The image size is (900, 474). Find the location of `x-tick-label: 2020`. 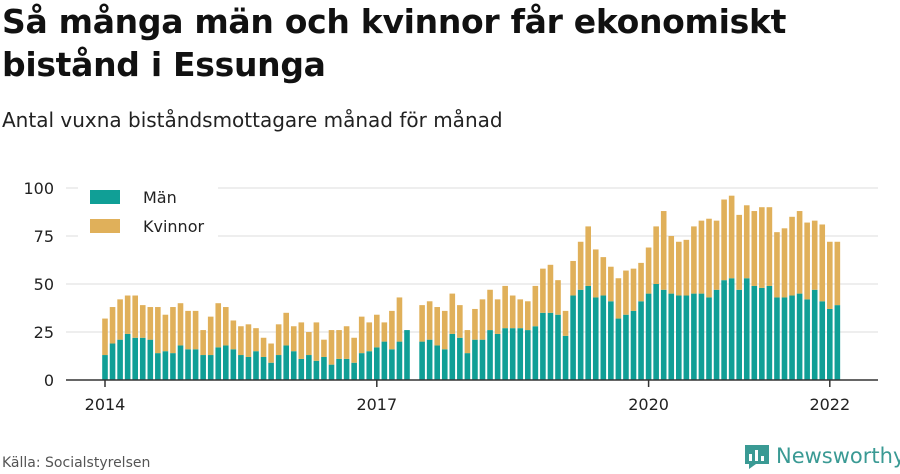

x-tick-label: 2020 is located at coordinates (648, 404).